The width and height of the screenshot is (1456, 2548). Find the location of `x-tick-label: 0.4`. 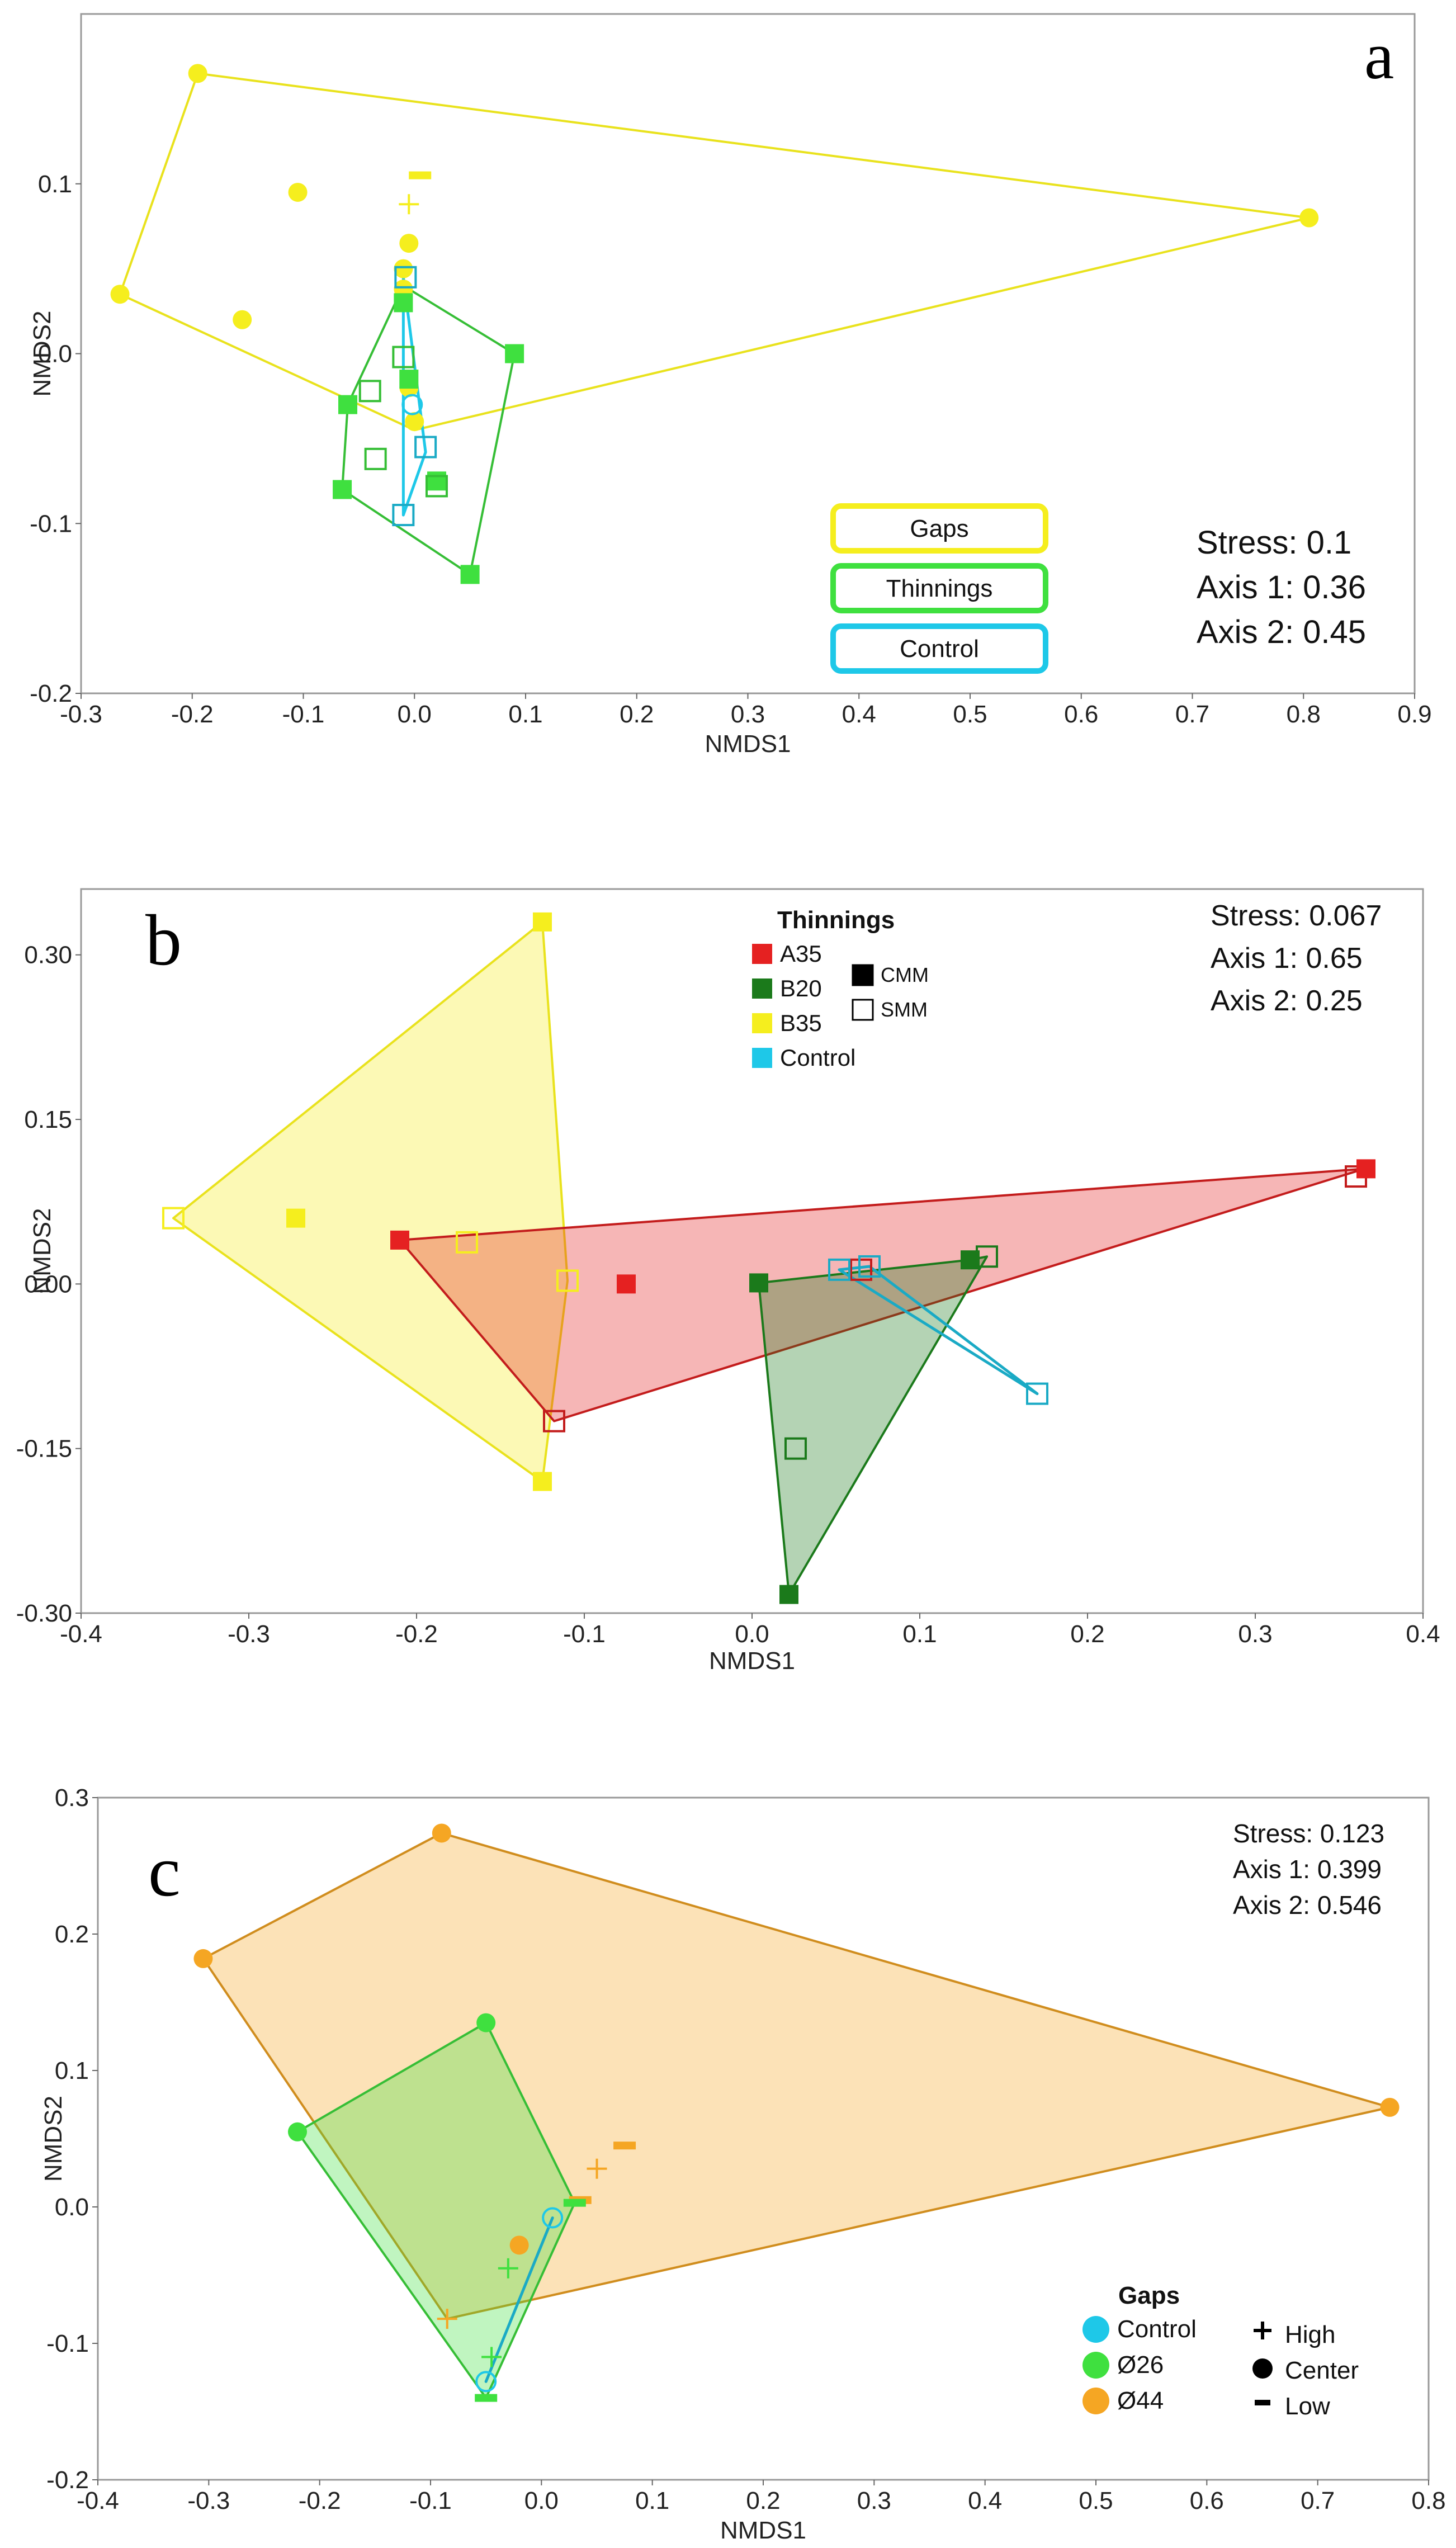

x-tick-label: 0.4 is located at coordinates (985, 2500).